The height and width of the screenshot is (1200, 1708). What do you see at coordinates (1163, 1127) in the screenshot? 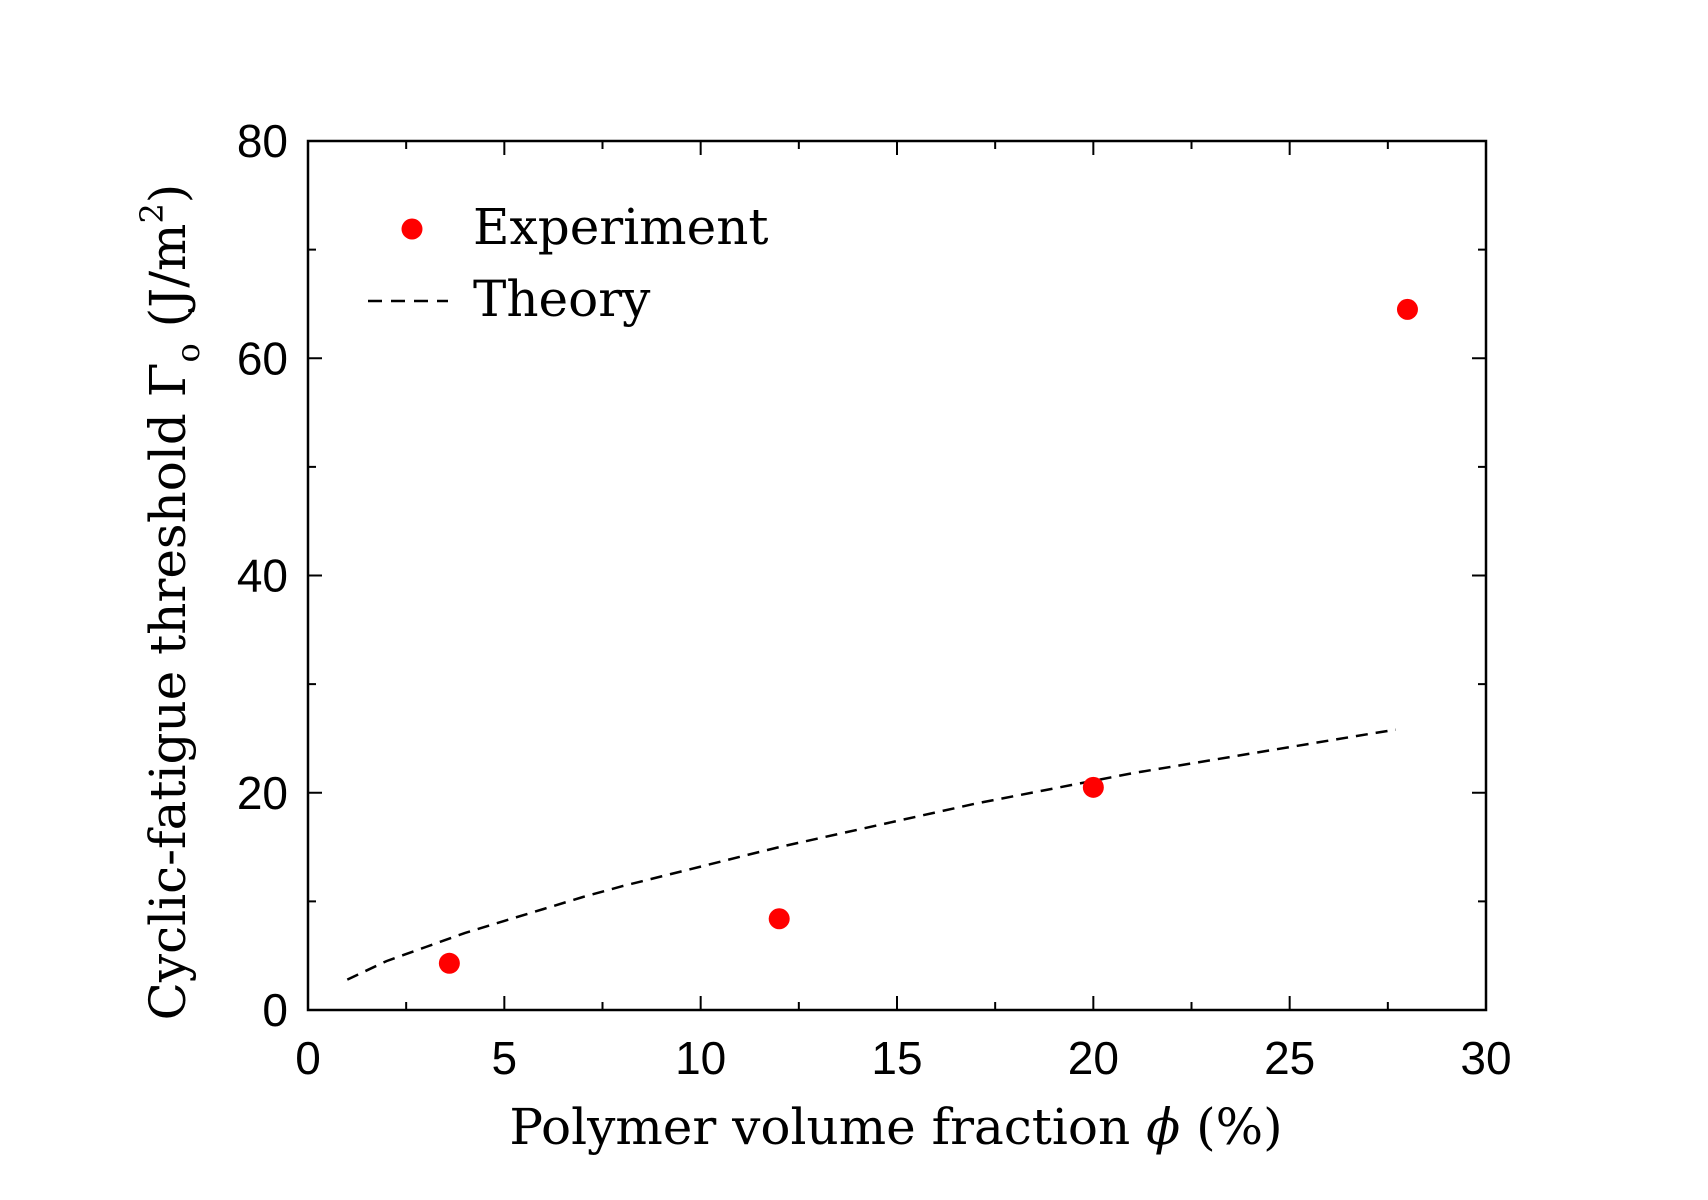
I see `x-axis-phi-symbol: ϕ` at bounding box center [1163, 1127].